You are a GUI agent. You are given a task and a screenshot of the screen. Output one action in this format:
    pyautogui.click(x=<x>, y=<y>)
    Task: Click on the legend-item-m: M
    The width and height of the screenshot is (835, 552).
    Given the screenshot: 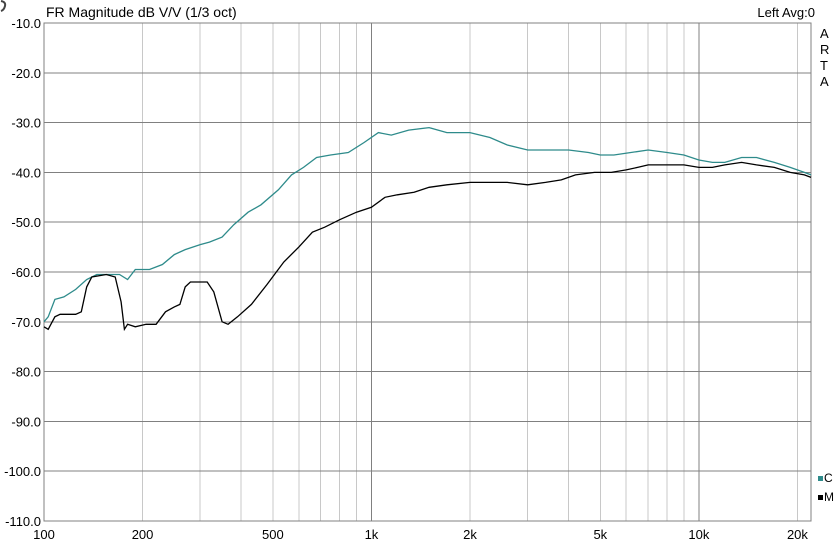 What is the action you would take?
    pyautogui.click(x=826, y=497)
    